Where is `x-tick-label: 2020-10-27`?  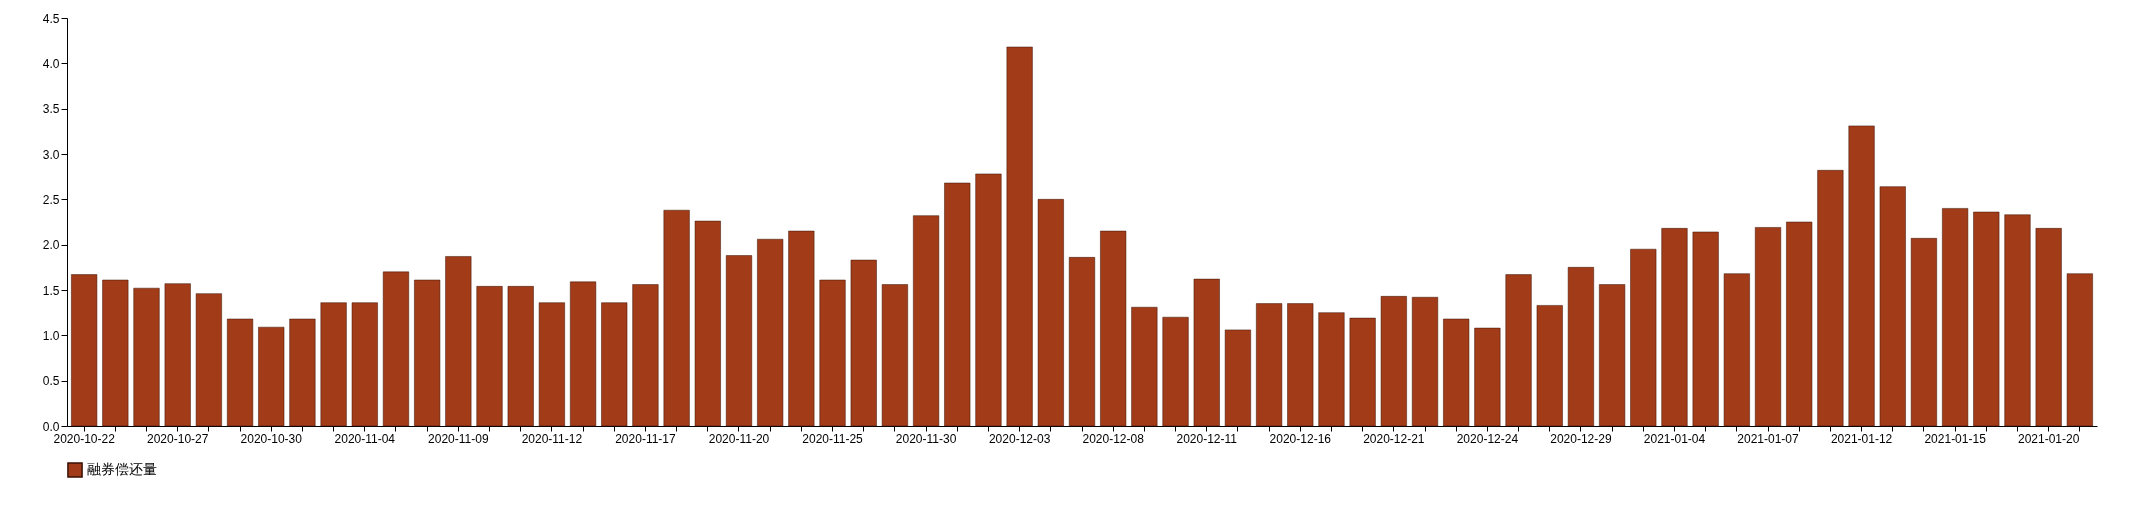 x-tick-label: 2020-10-27 is located at coordinates (178, 438).